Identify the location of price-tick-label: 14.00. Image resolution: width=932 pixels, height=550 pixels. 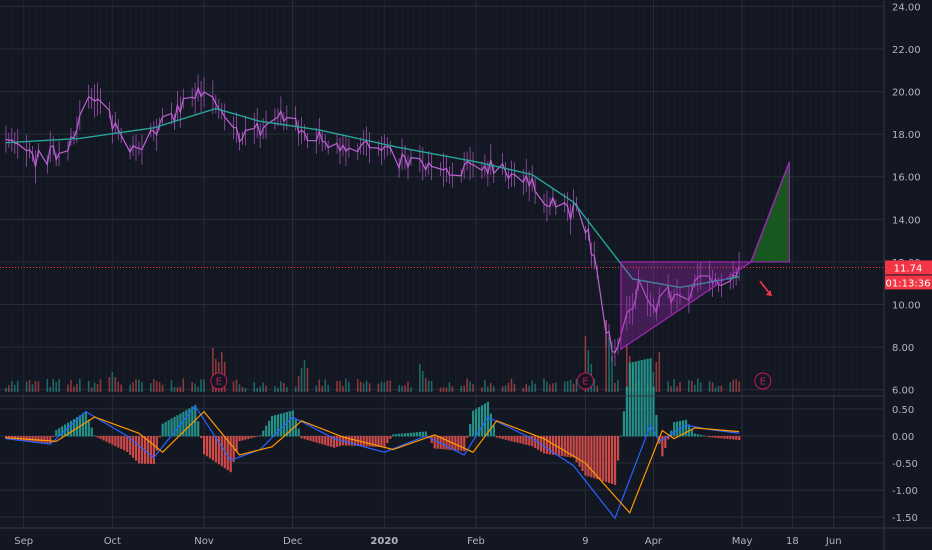
(906, 220).